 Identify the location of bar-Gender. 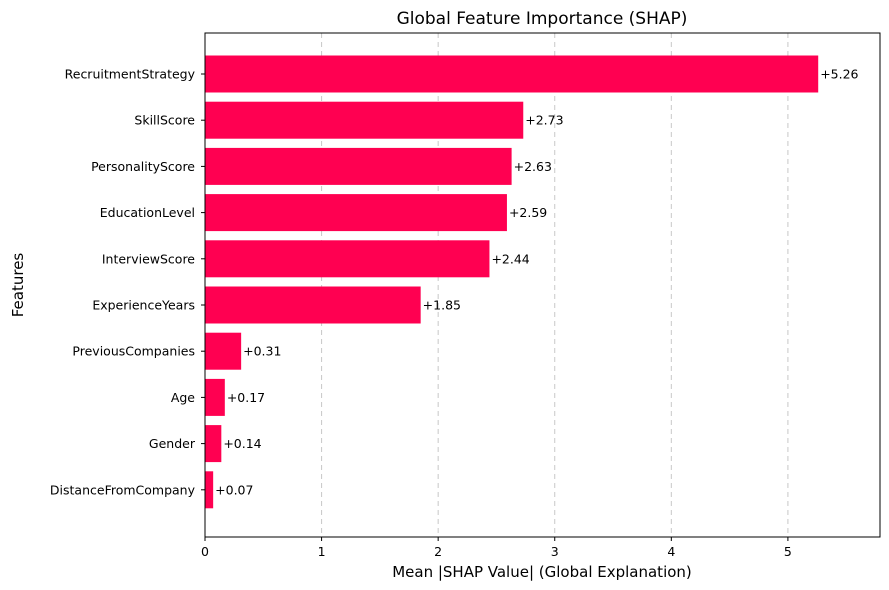
(213, 444).